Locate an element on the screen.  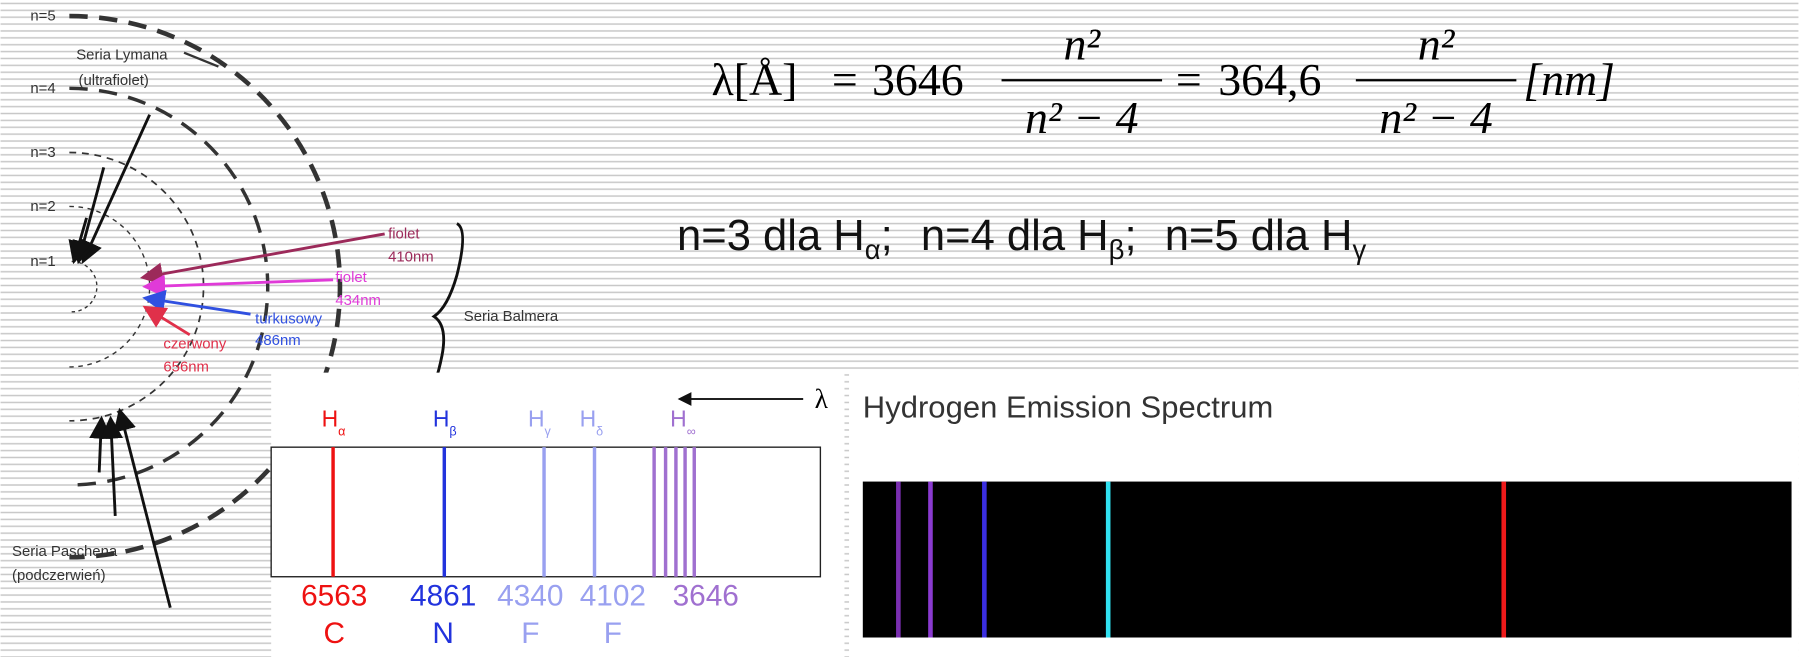
text-part: β is located at coordinates (452, 432).